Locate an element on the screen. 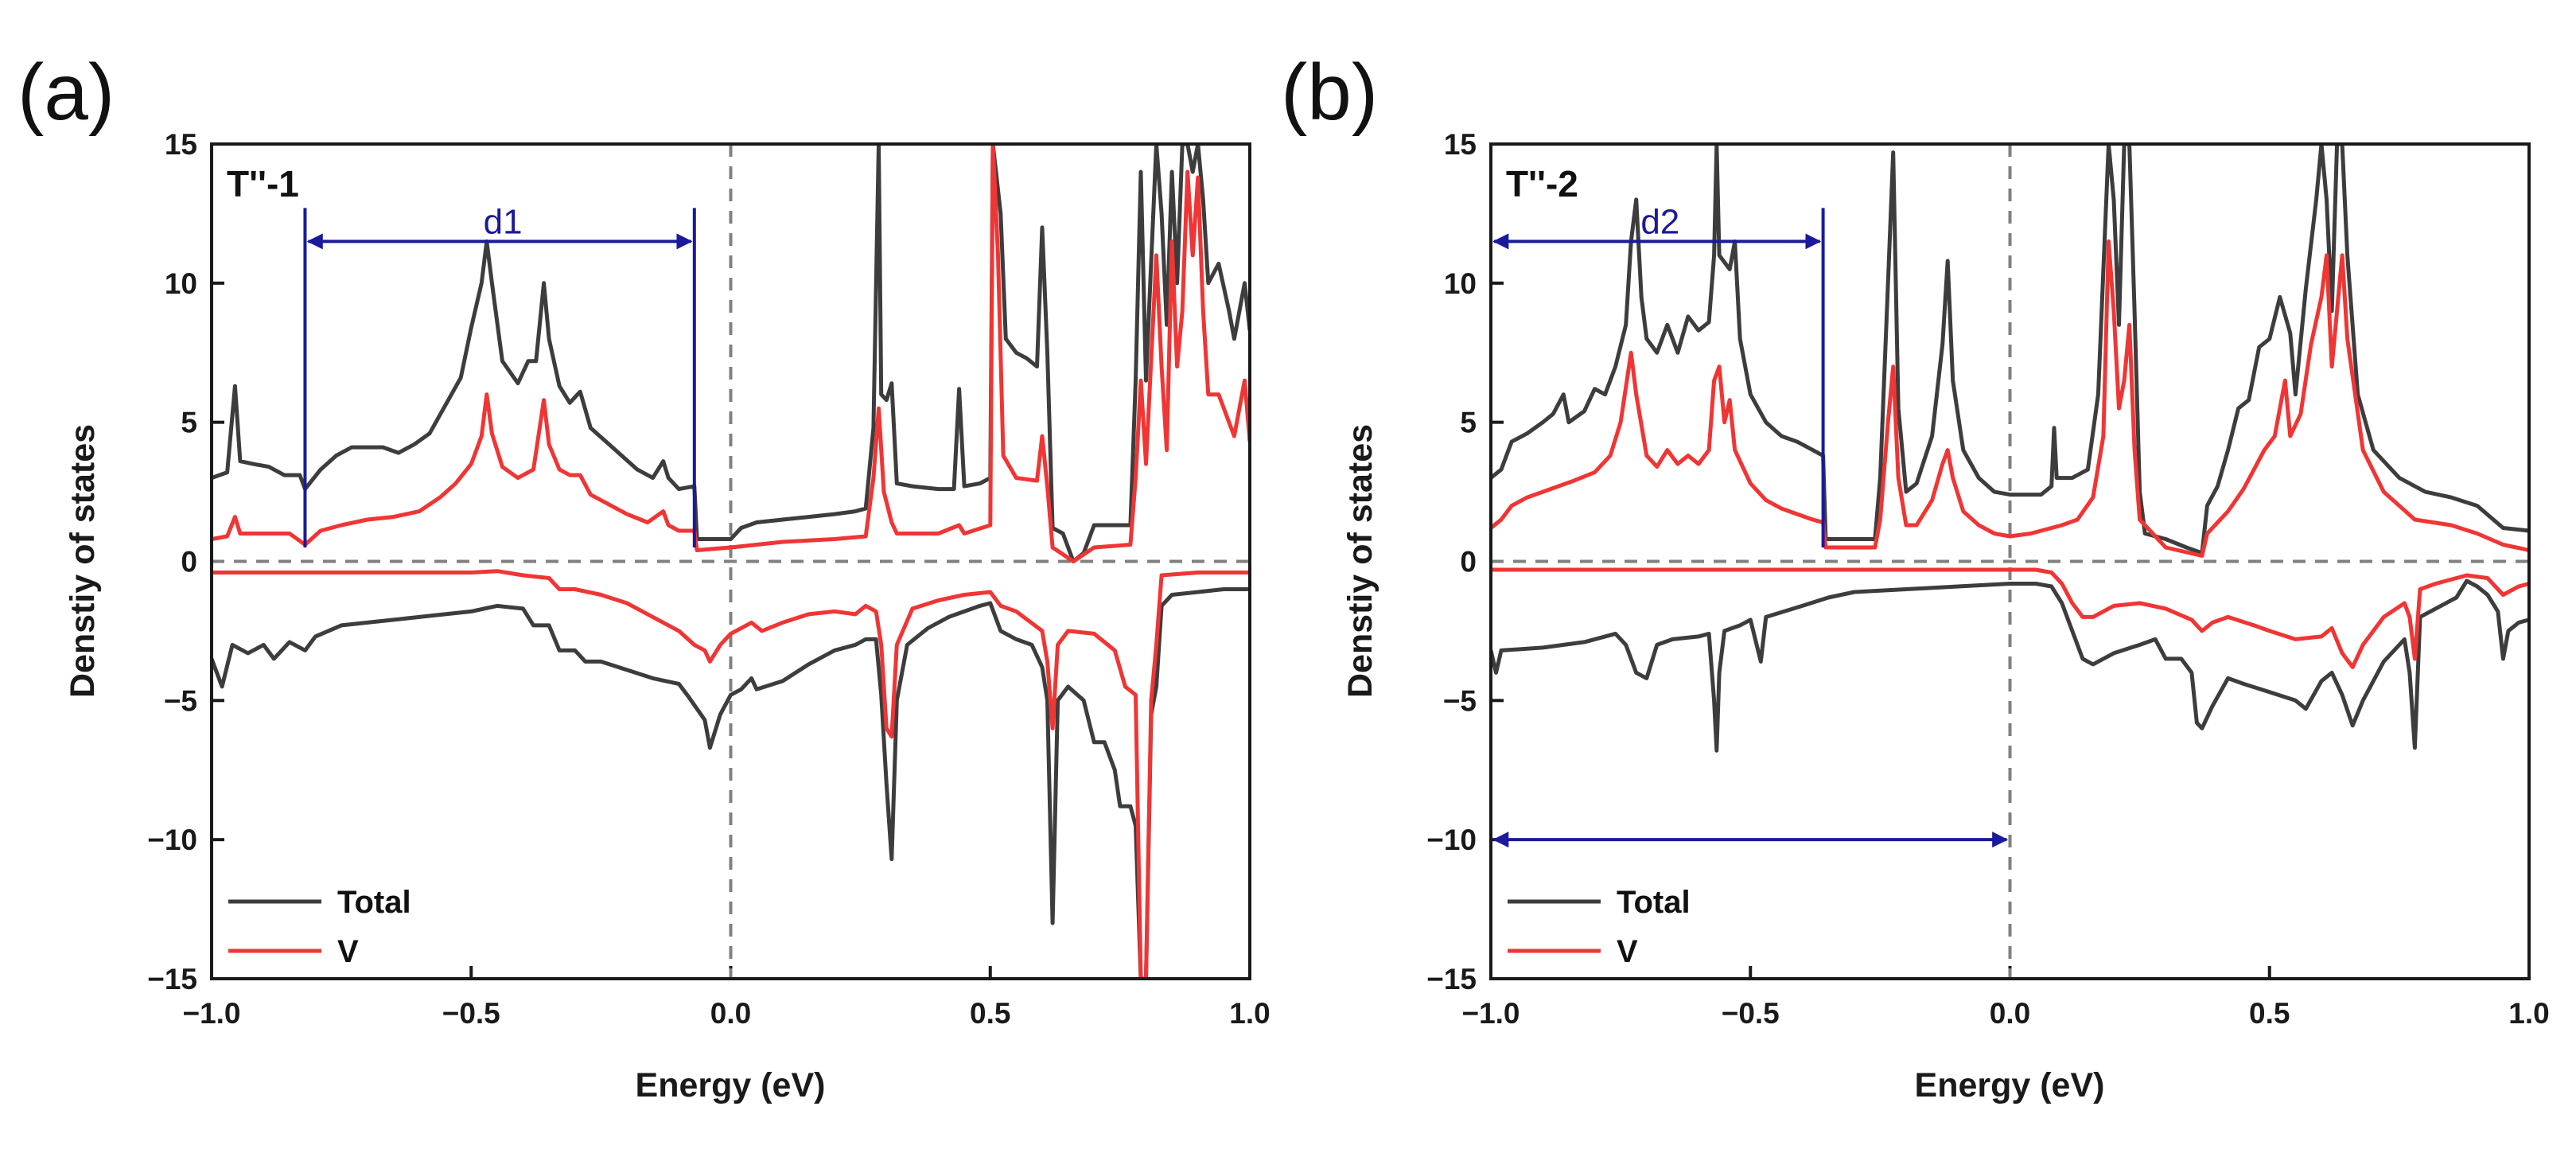 Image resolution: width=2576 pixels, height=1153 pixels. panel-a-y-tick-label: 10 is located at coordinates (181, 283).